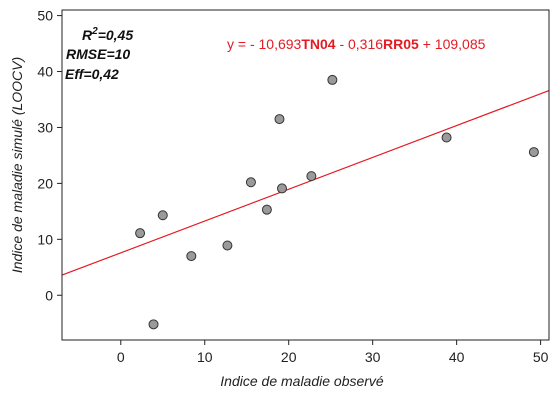 Image resolution: width=553 pixels, height=399 pixels. I want to click on y-axis-label: Indice de maladie simulé (LOOCV), so click(17, 165).